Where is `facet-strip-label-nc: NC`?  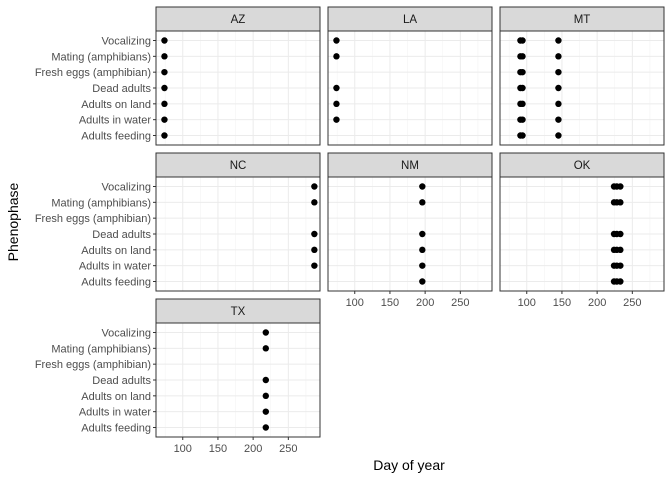
facet-strip-label-nc: NC is located at coordinates (238, 166).